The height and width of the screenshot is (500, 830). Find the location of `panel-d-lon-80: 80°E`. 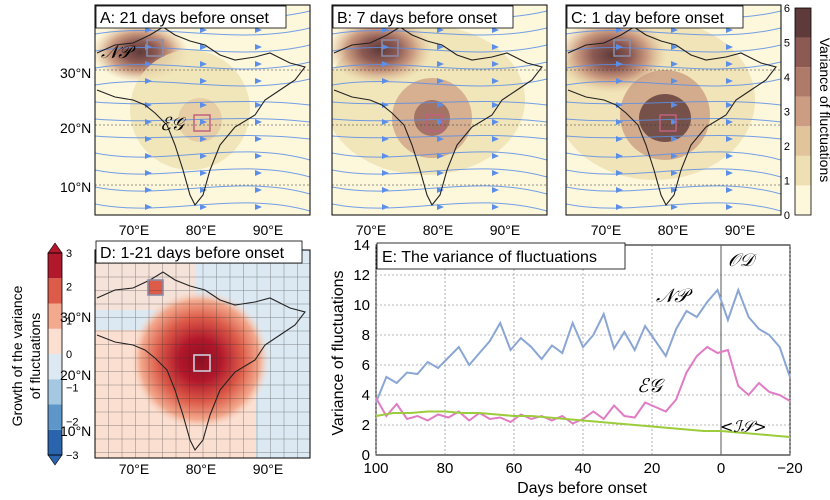

panel-d-lon-80: 80°E is located at coordinates (201, 469).